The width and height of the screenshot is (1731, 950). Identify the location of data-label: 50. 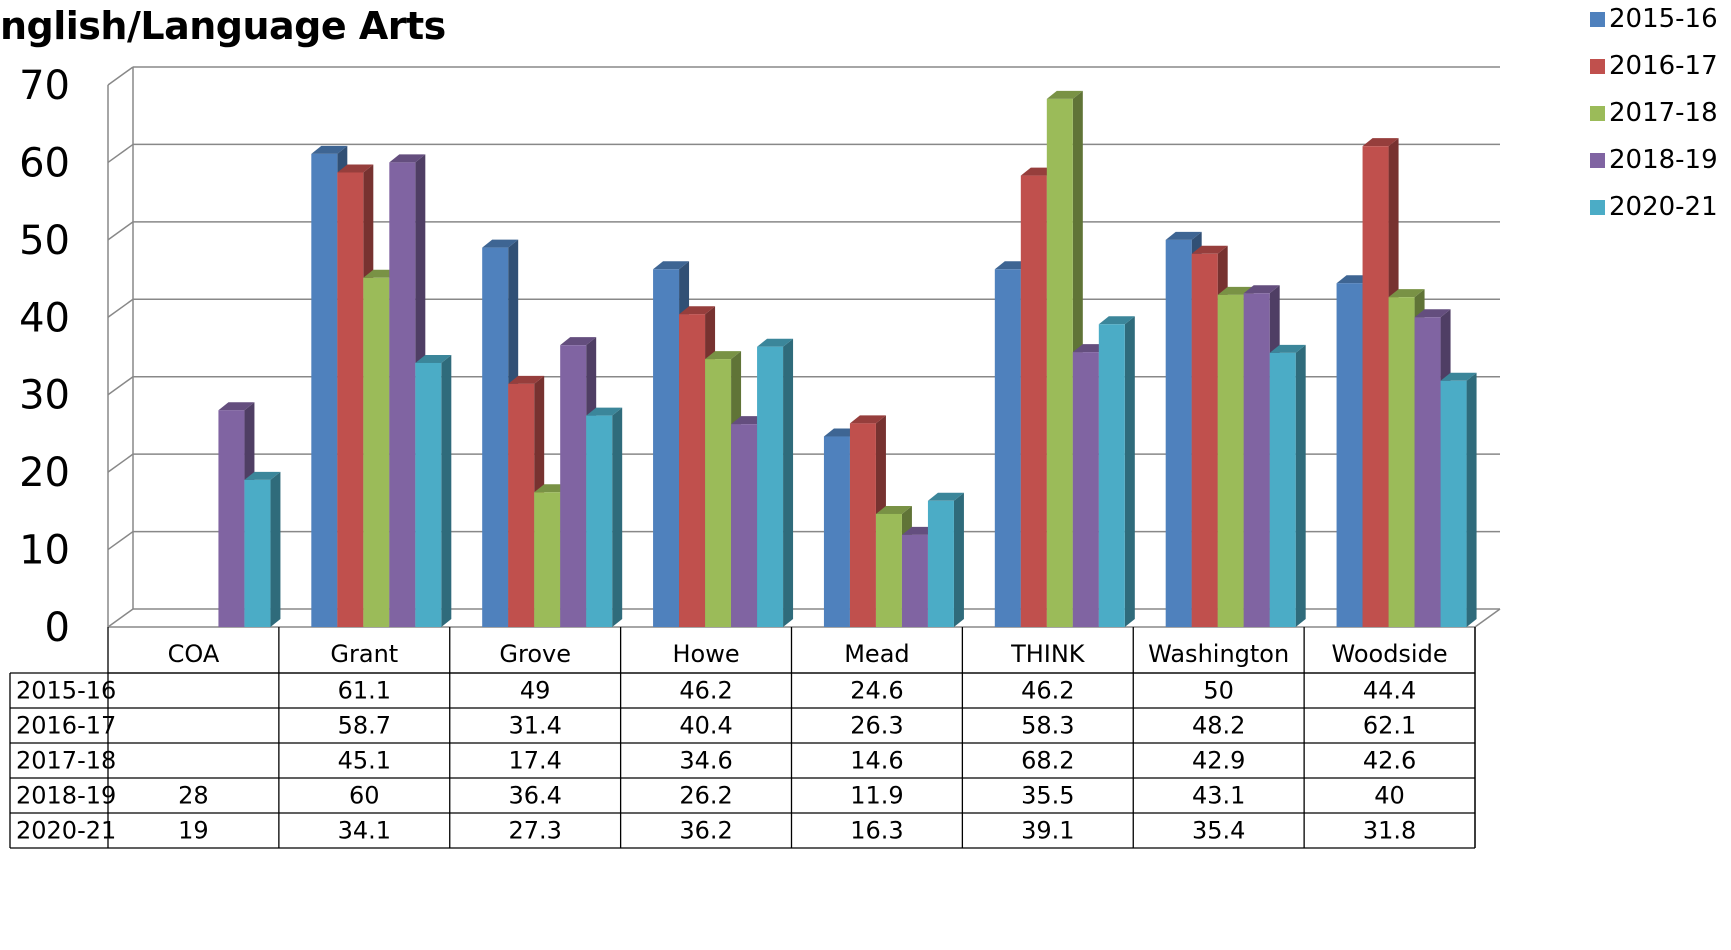
(1218, 691).